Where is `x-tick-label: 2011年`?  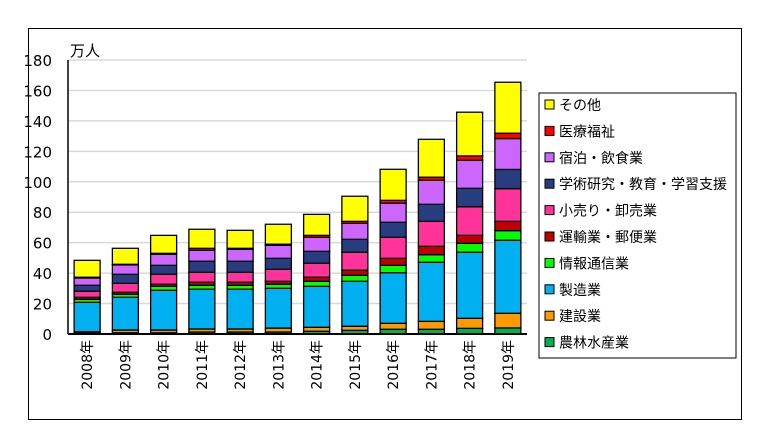 x-tick-label: 2011年 is located at coordinates (203, 365).